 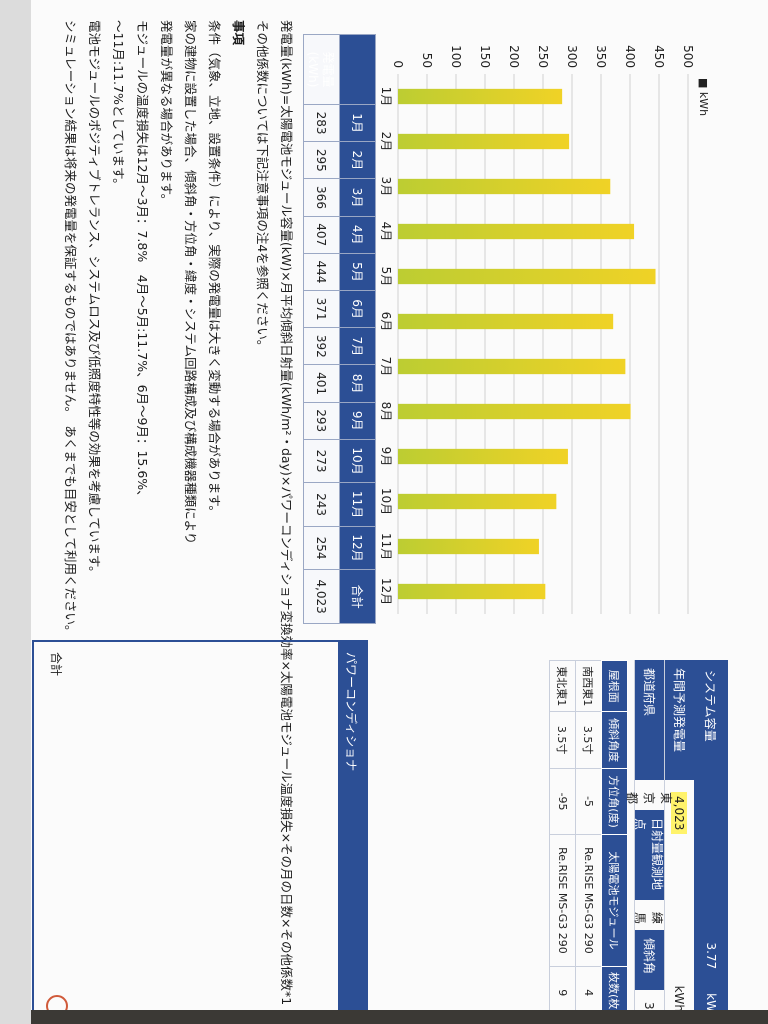 I want to click on y-tick-label: 200, so click(x=514, y=56).